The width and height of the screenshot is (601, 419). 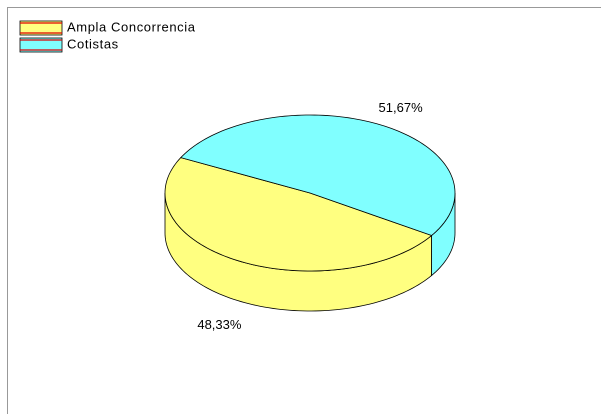 What do you see at coordinates (131, 26) in the screenshot?
I see `legend-label: Ampla Concorrencia` at bounding box center [131, 26].